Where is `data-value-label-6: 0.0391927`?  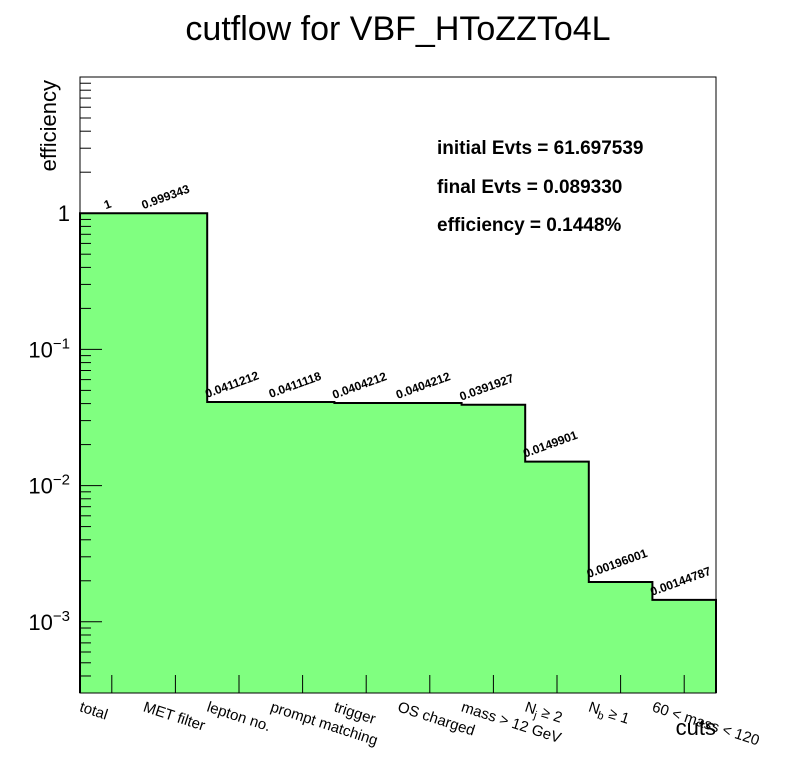 data-value-label-6: 0.0391927 is located at coordinates (487, 387).